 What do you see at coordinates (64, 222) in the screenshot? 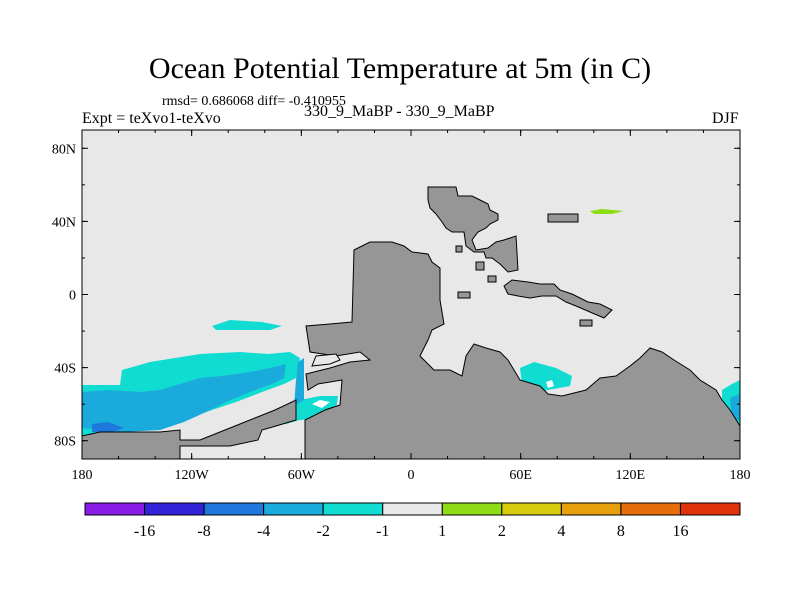
I see `y-tick-label: 40N` at bounding box center [64, 222].